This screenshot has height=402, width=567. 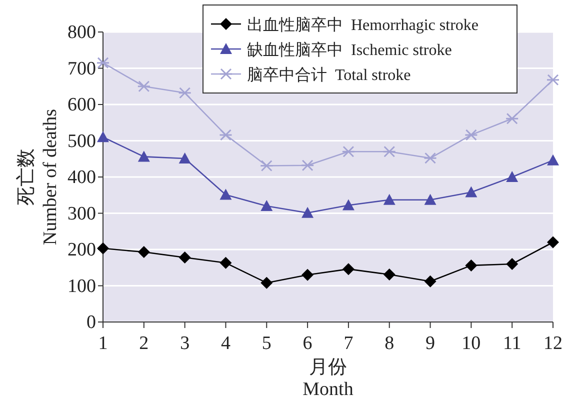 What do you see at coordinates (431, 343) in the screenshot?
I see `x-tick-label: 9` at bounding box center [431, 343].